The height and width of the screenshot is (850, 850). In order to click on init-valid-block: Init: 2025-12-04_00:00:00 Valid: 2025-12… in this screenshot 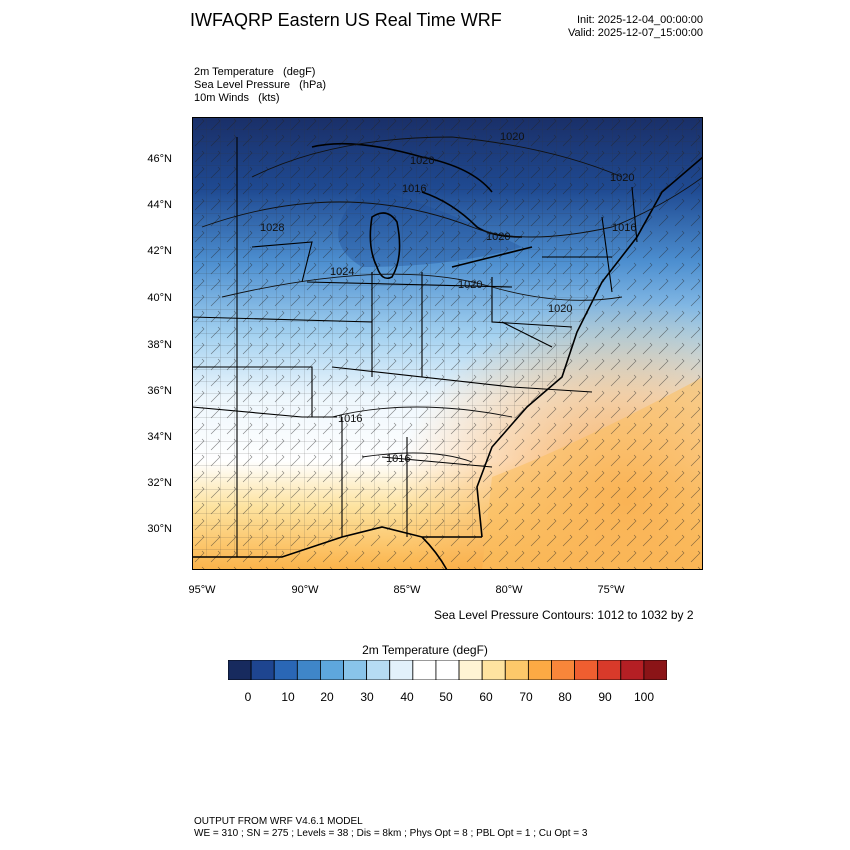, I will do `click(635, 27)`.